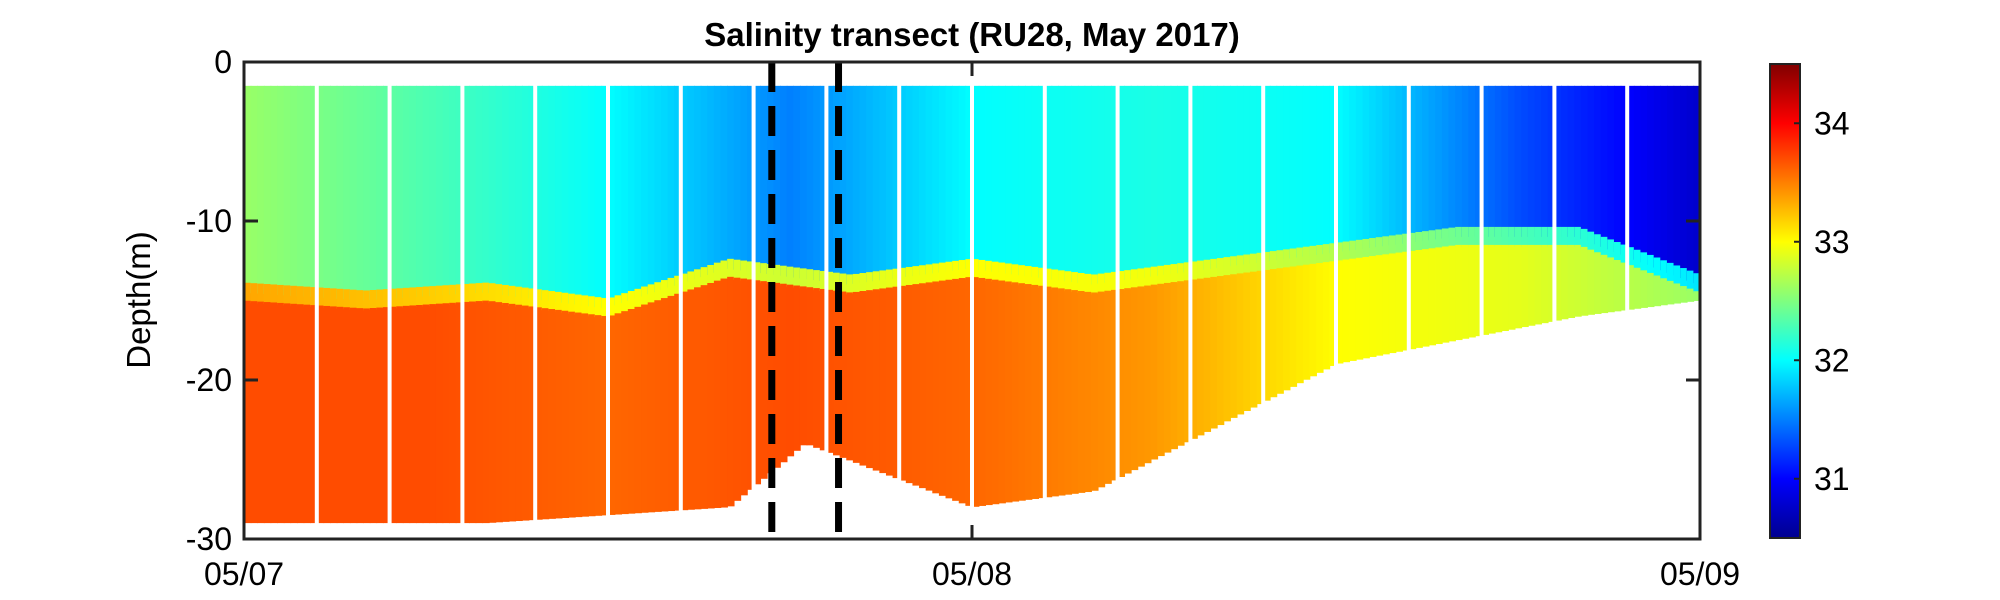 The width and height of the screenshot is (2000, 600). Describe the element at coordinates (209, 221) in the screenshot. I see `y-tick-label: -10` at that location.